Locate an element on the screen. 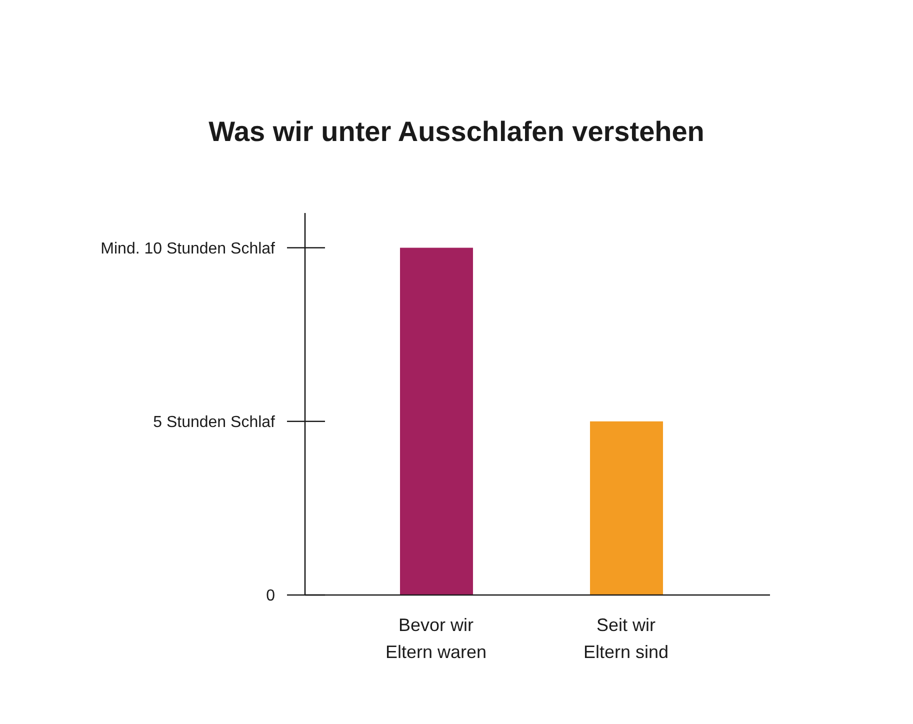 This screenshot has width=913, height=724. y-tick-label: 5 Stunden Schlaf is located at coordinates (214, 423).